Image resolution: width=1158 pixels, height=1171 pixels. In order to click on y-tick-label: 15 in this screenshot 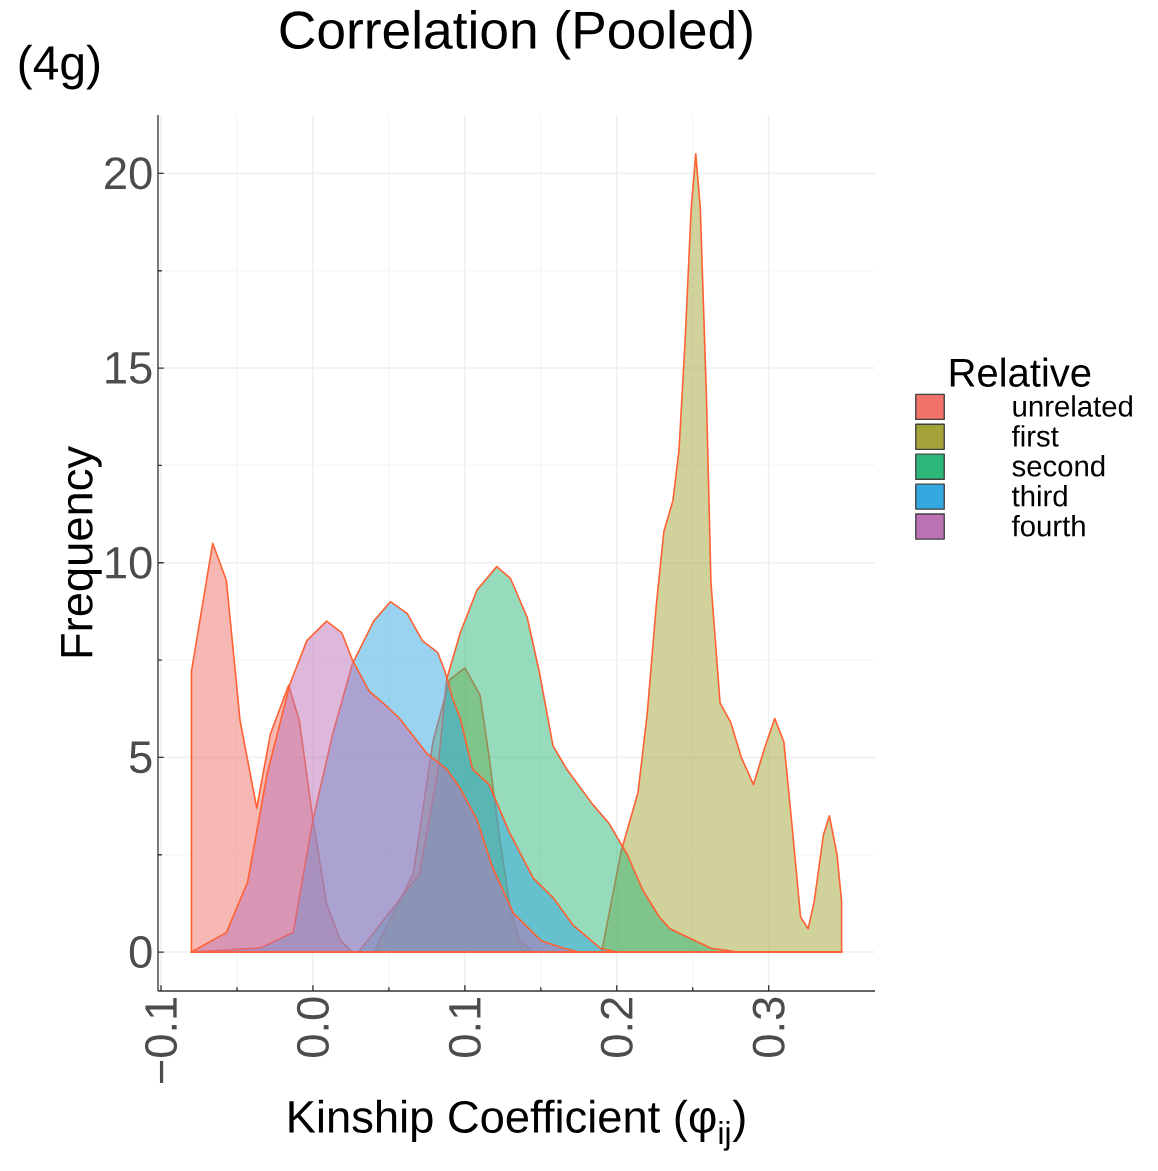, I will do `click(129, 368)`.